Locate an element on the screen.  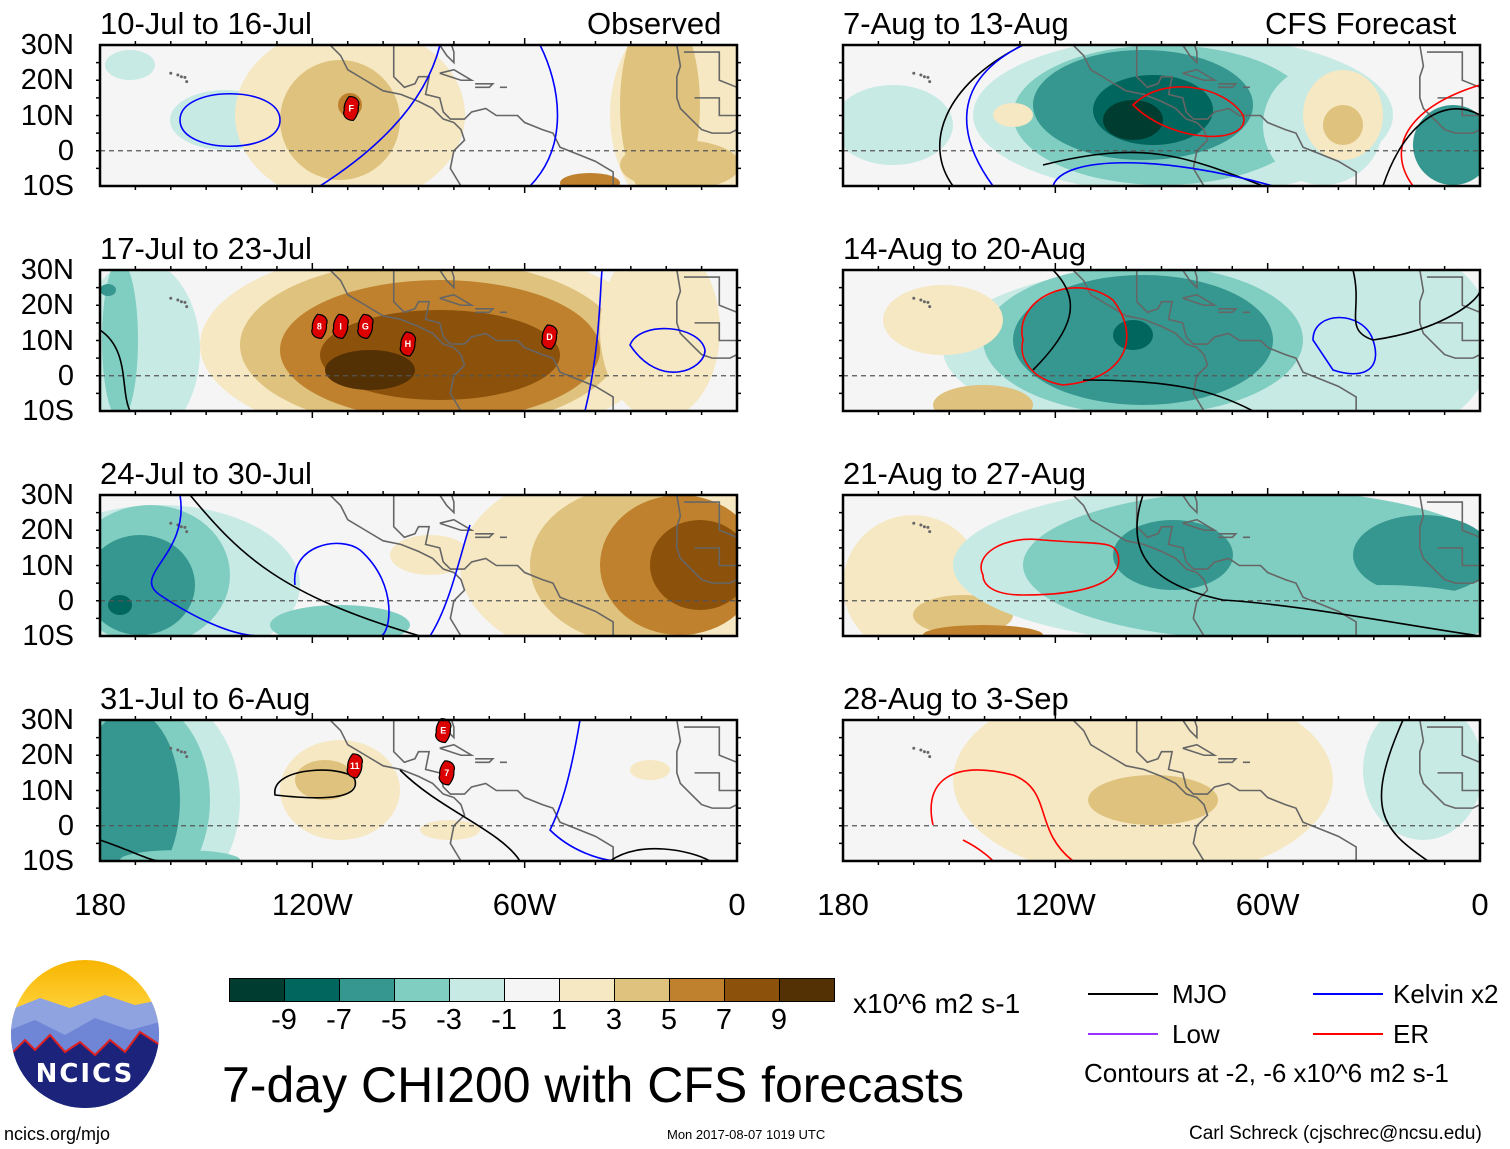
lon-label: 0 is located at coordinates (1480, 904).